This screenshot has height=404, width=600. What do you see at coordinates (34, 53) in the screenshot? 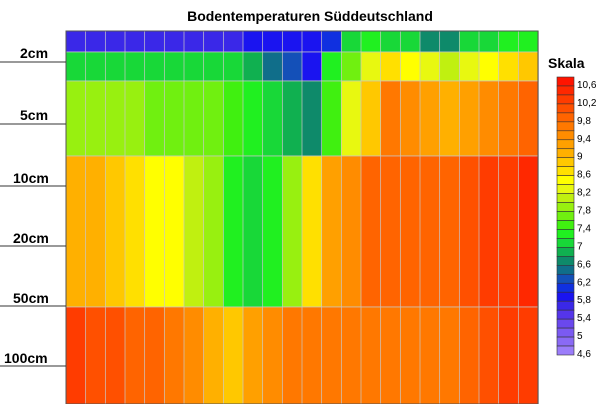
I see `depth-label-2cm: 2cm` at bounding box center [34, 53].